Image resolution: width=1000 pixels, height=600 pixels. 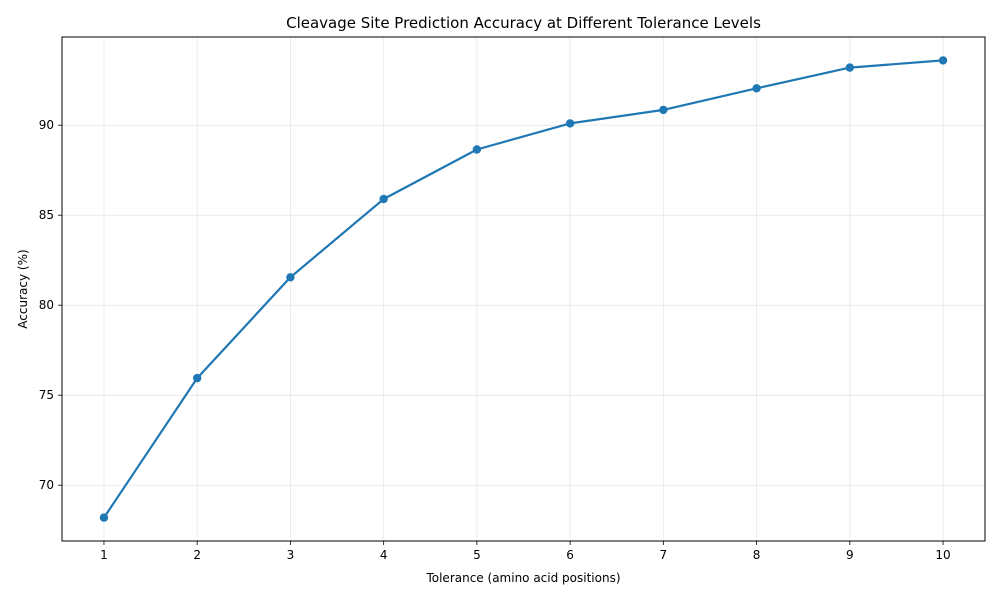 I want to click on x-tick-label: 5, so click(x=477, y=555).